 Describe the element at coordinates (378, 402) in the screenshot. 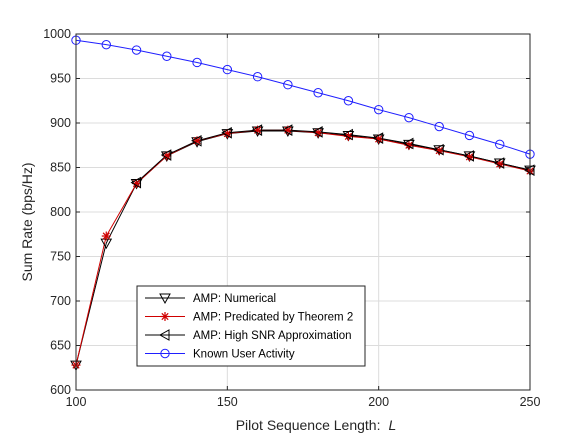

I see `x-tick-label: 200` at that location.